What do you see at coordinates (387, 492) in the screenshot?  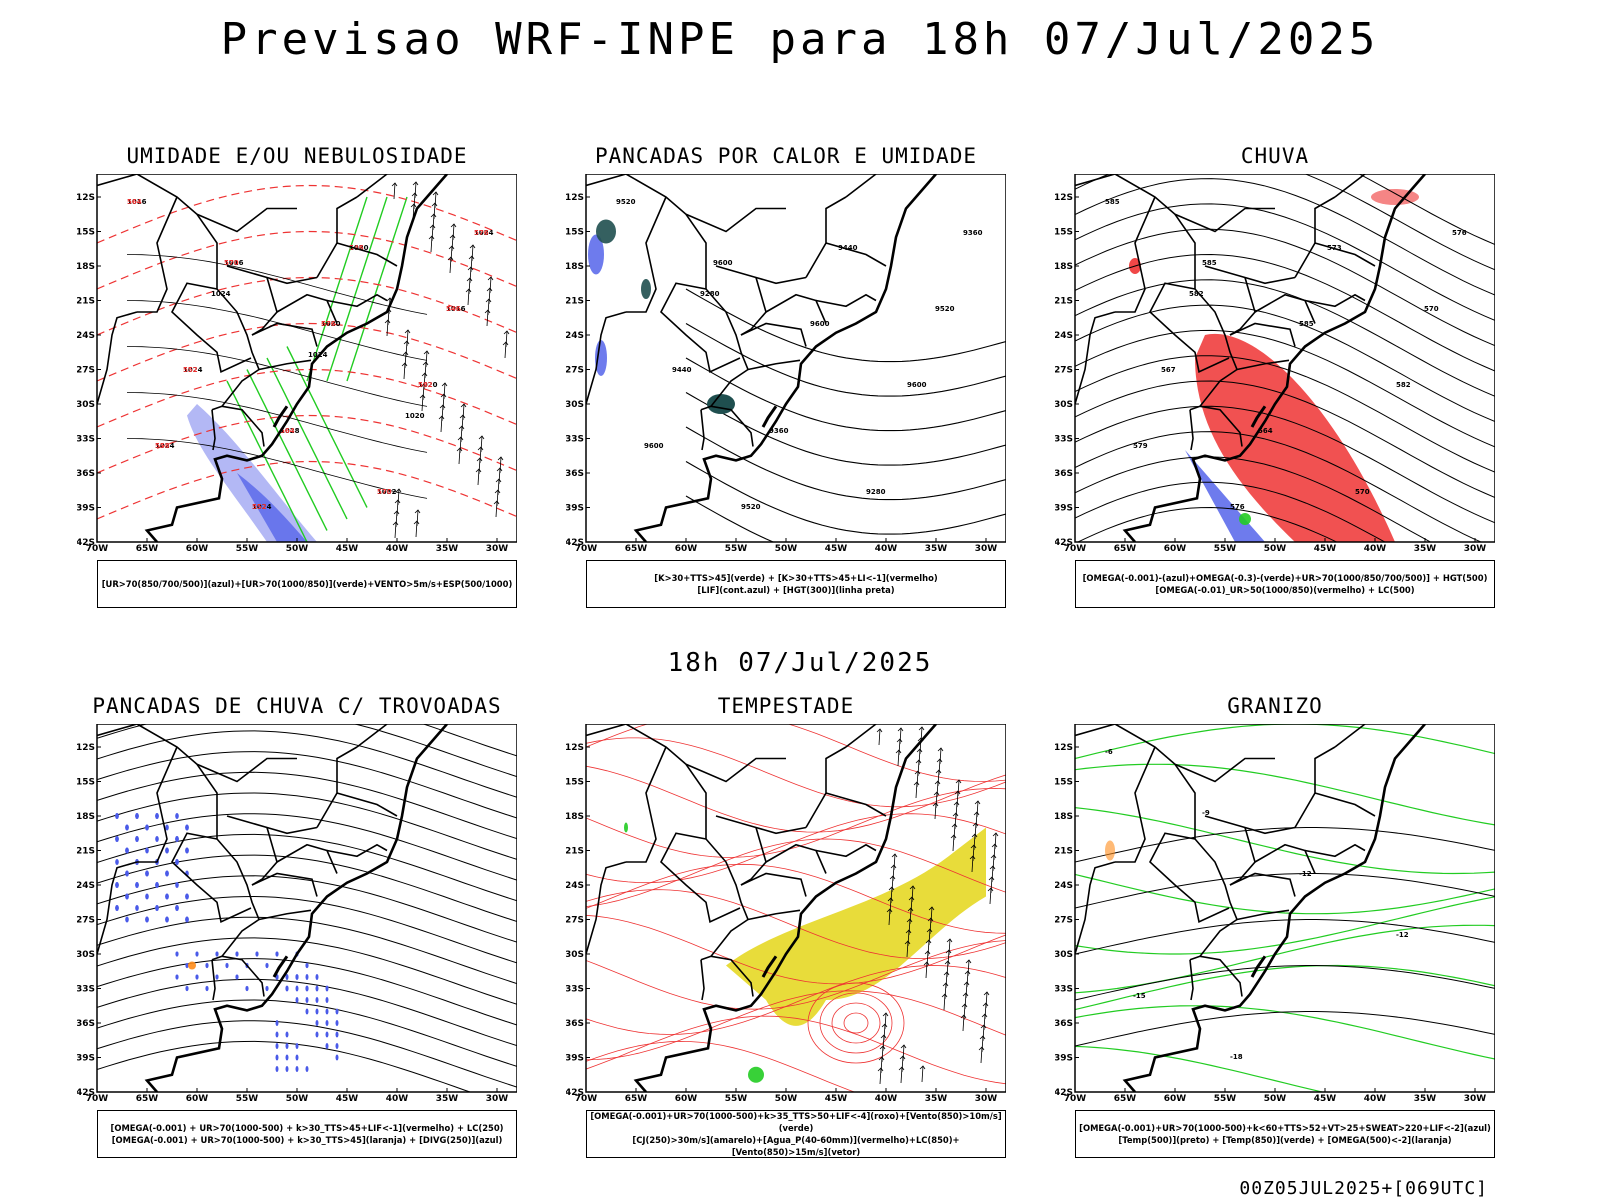 I see `contour-label: 1032` at bounding box center [387, 492].